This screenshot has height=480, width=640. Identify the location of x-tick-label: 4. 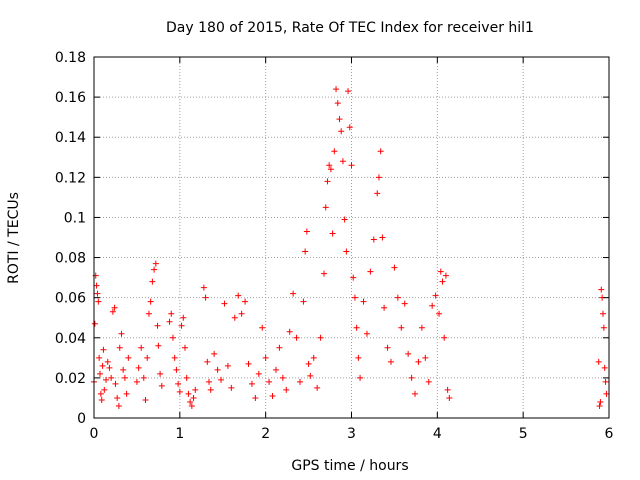
(437, 434).